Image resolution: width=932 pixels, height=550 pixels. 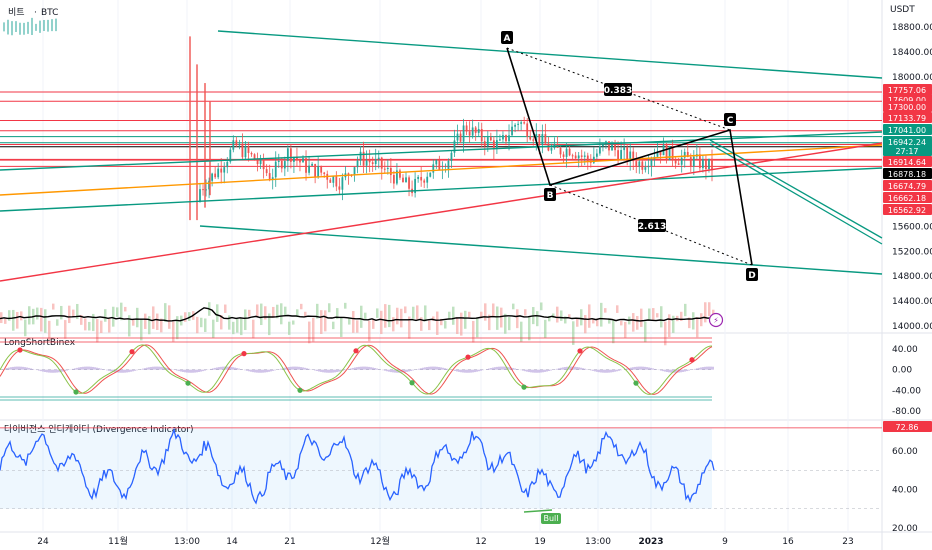 I want to click on price-level-value: 16914.64, so click(x=907, y=162).